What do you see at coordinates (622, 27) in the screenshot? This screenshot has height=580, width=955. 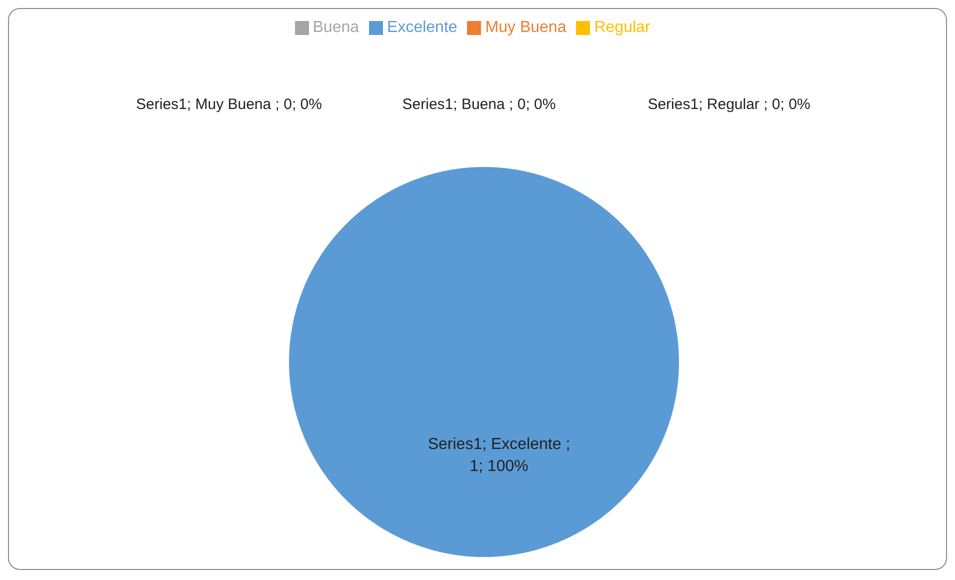 I see `legend-label: Regular` at bounding box center [622, 27].